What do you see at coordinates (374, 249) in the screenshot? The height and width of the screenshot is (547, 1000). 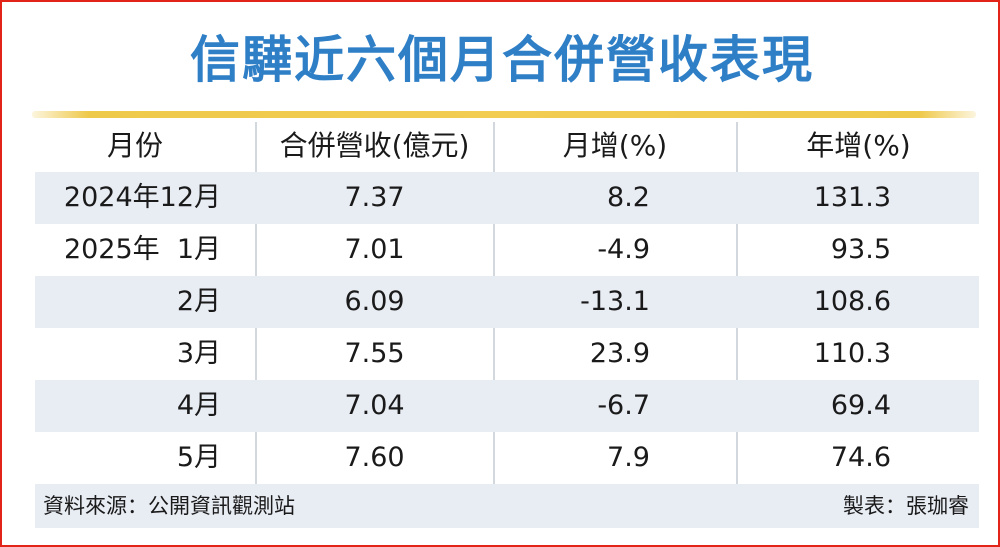 I see `cell-revenue: 7.01` at bounding box center [374, 249].